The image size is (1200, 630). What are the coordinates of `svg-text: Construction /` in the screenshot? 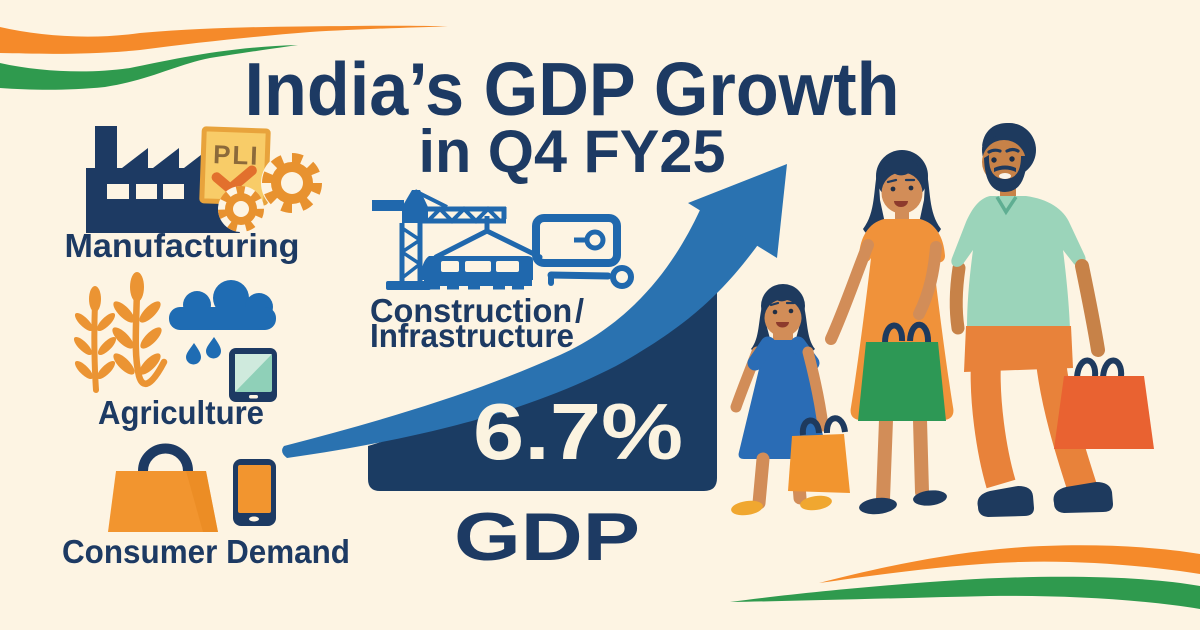 It's located at (477, 310).